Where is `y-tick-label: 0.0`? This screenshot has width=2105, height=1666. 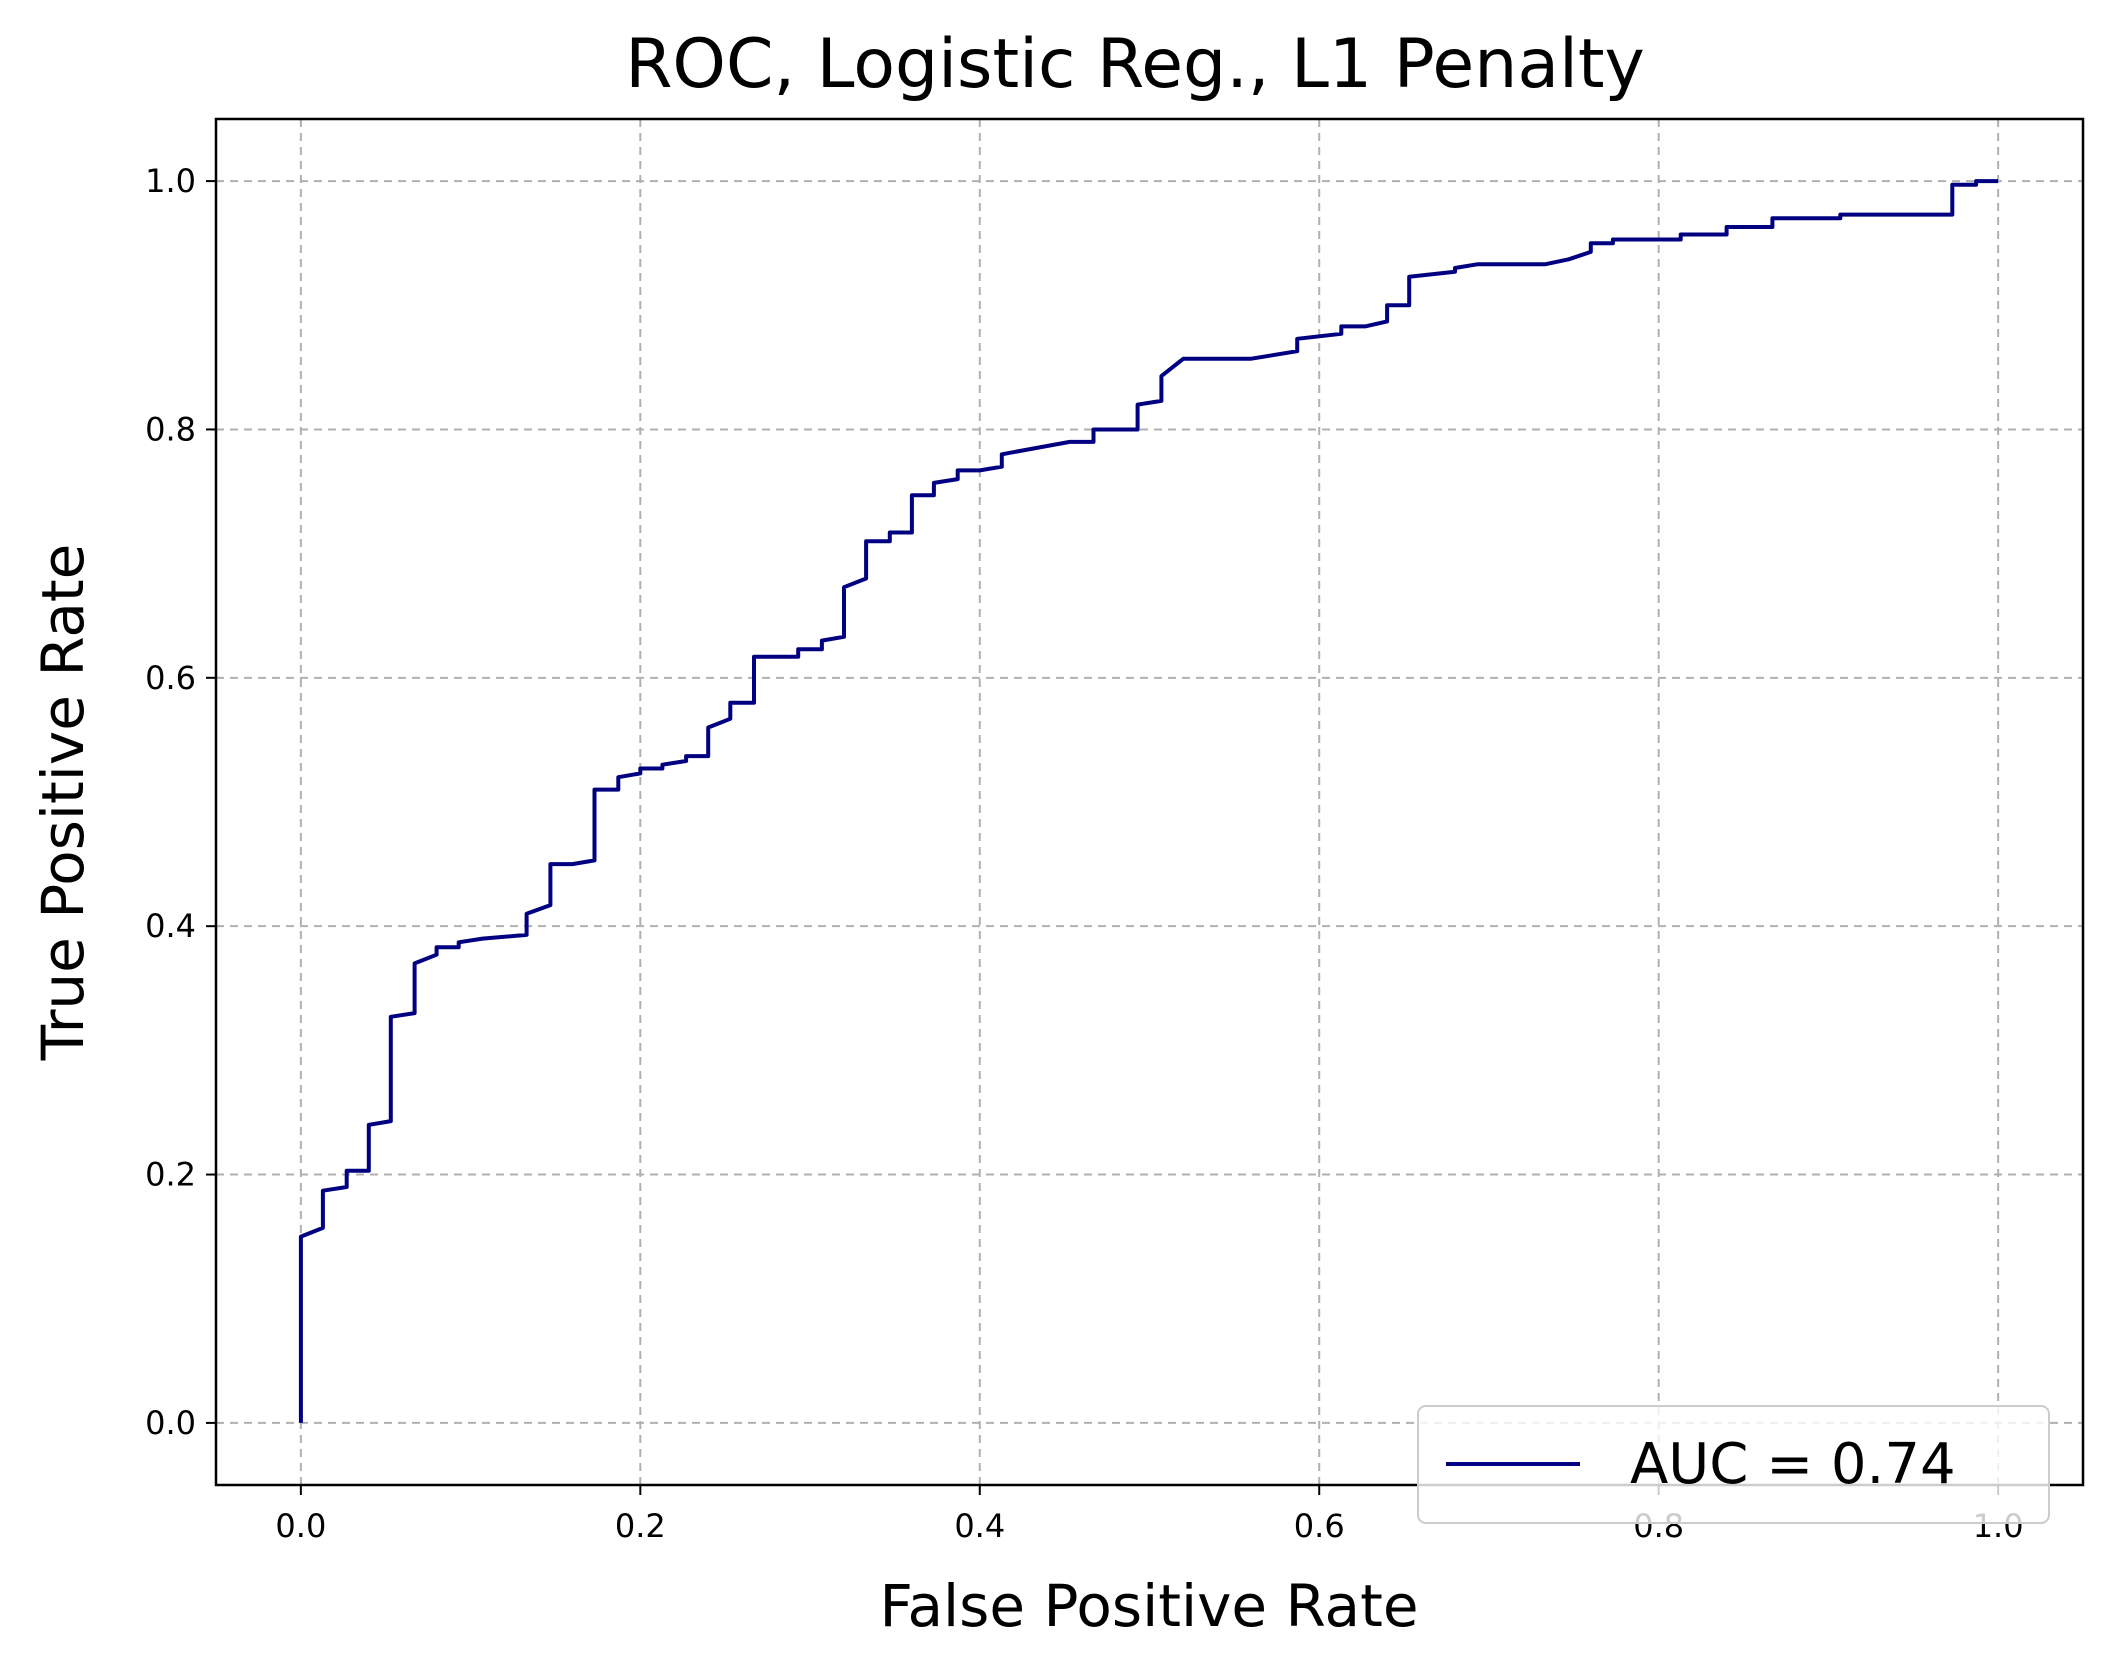 y-tick-label: 0.0 is located at coordinates (170, 1423).